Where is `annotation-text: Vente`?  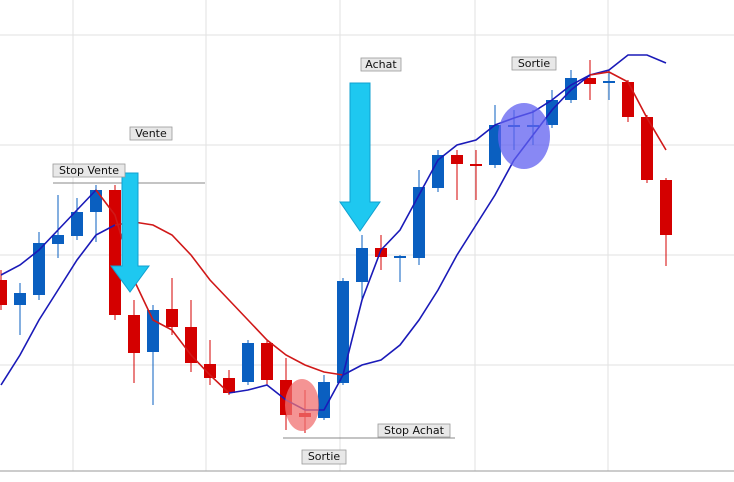 annotation-text: Vente is located at coordinates (151, 133).